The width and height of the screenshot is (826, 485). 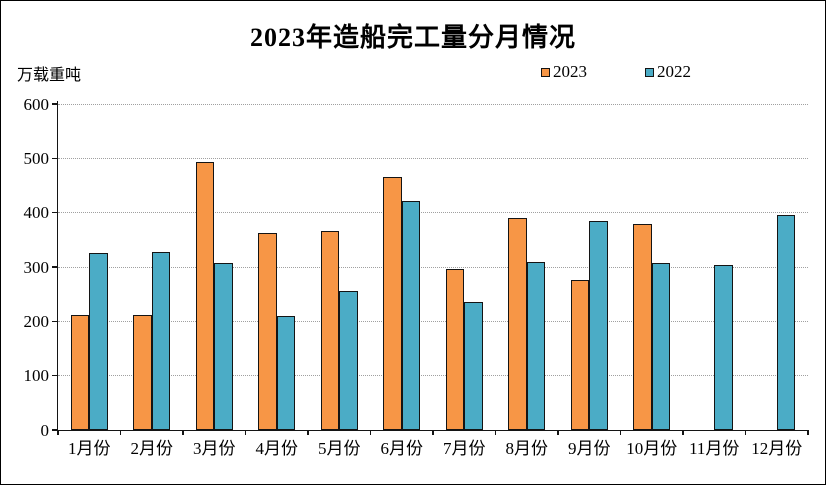 I want to click on y-tick-label-400: 400, so click(x=36, y=213).